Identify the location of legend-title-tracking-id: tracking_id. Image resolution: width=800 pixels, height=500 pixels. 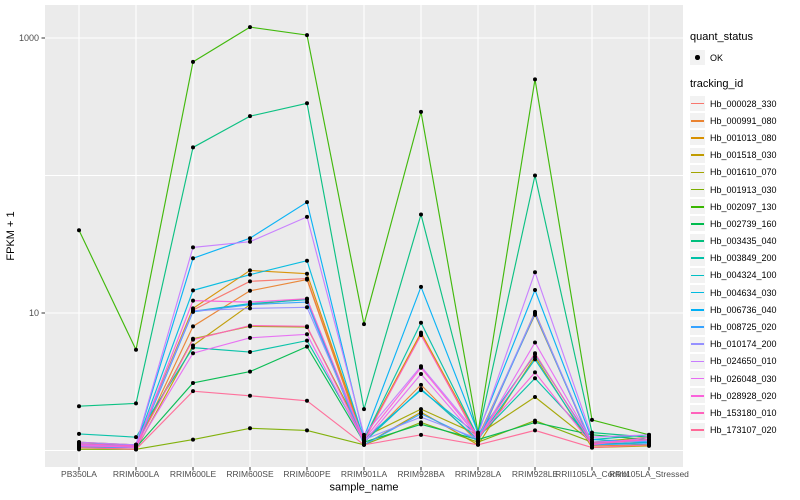
(717, 84).